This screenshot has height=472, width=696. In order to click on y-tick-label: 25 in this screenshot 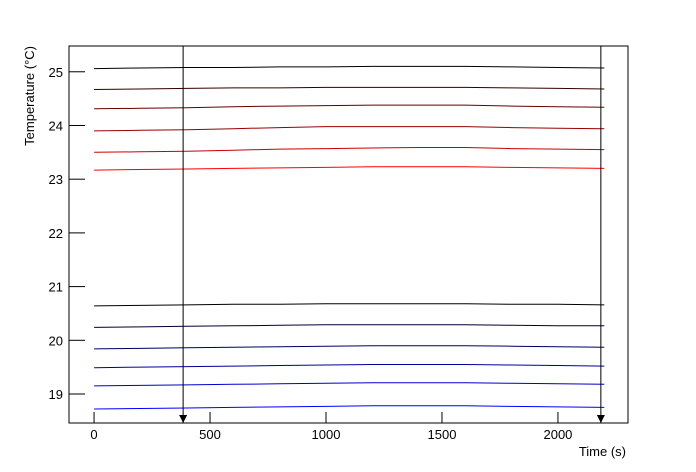, I will do `click(56, 72)`.